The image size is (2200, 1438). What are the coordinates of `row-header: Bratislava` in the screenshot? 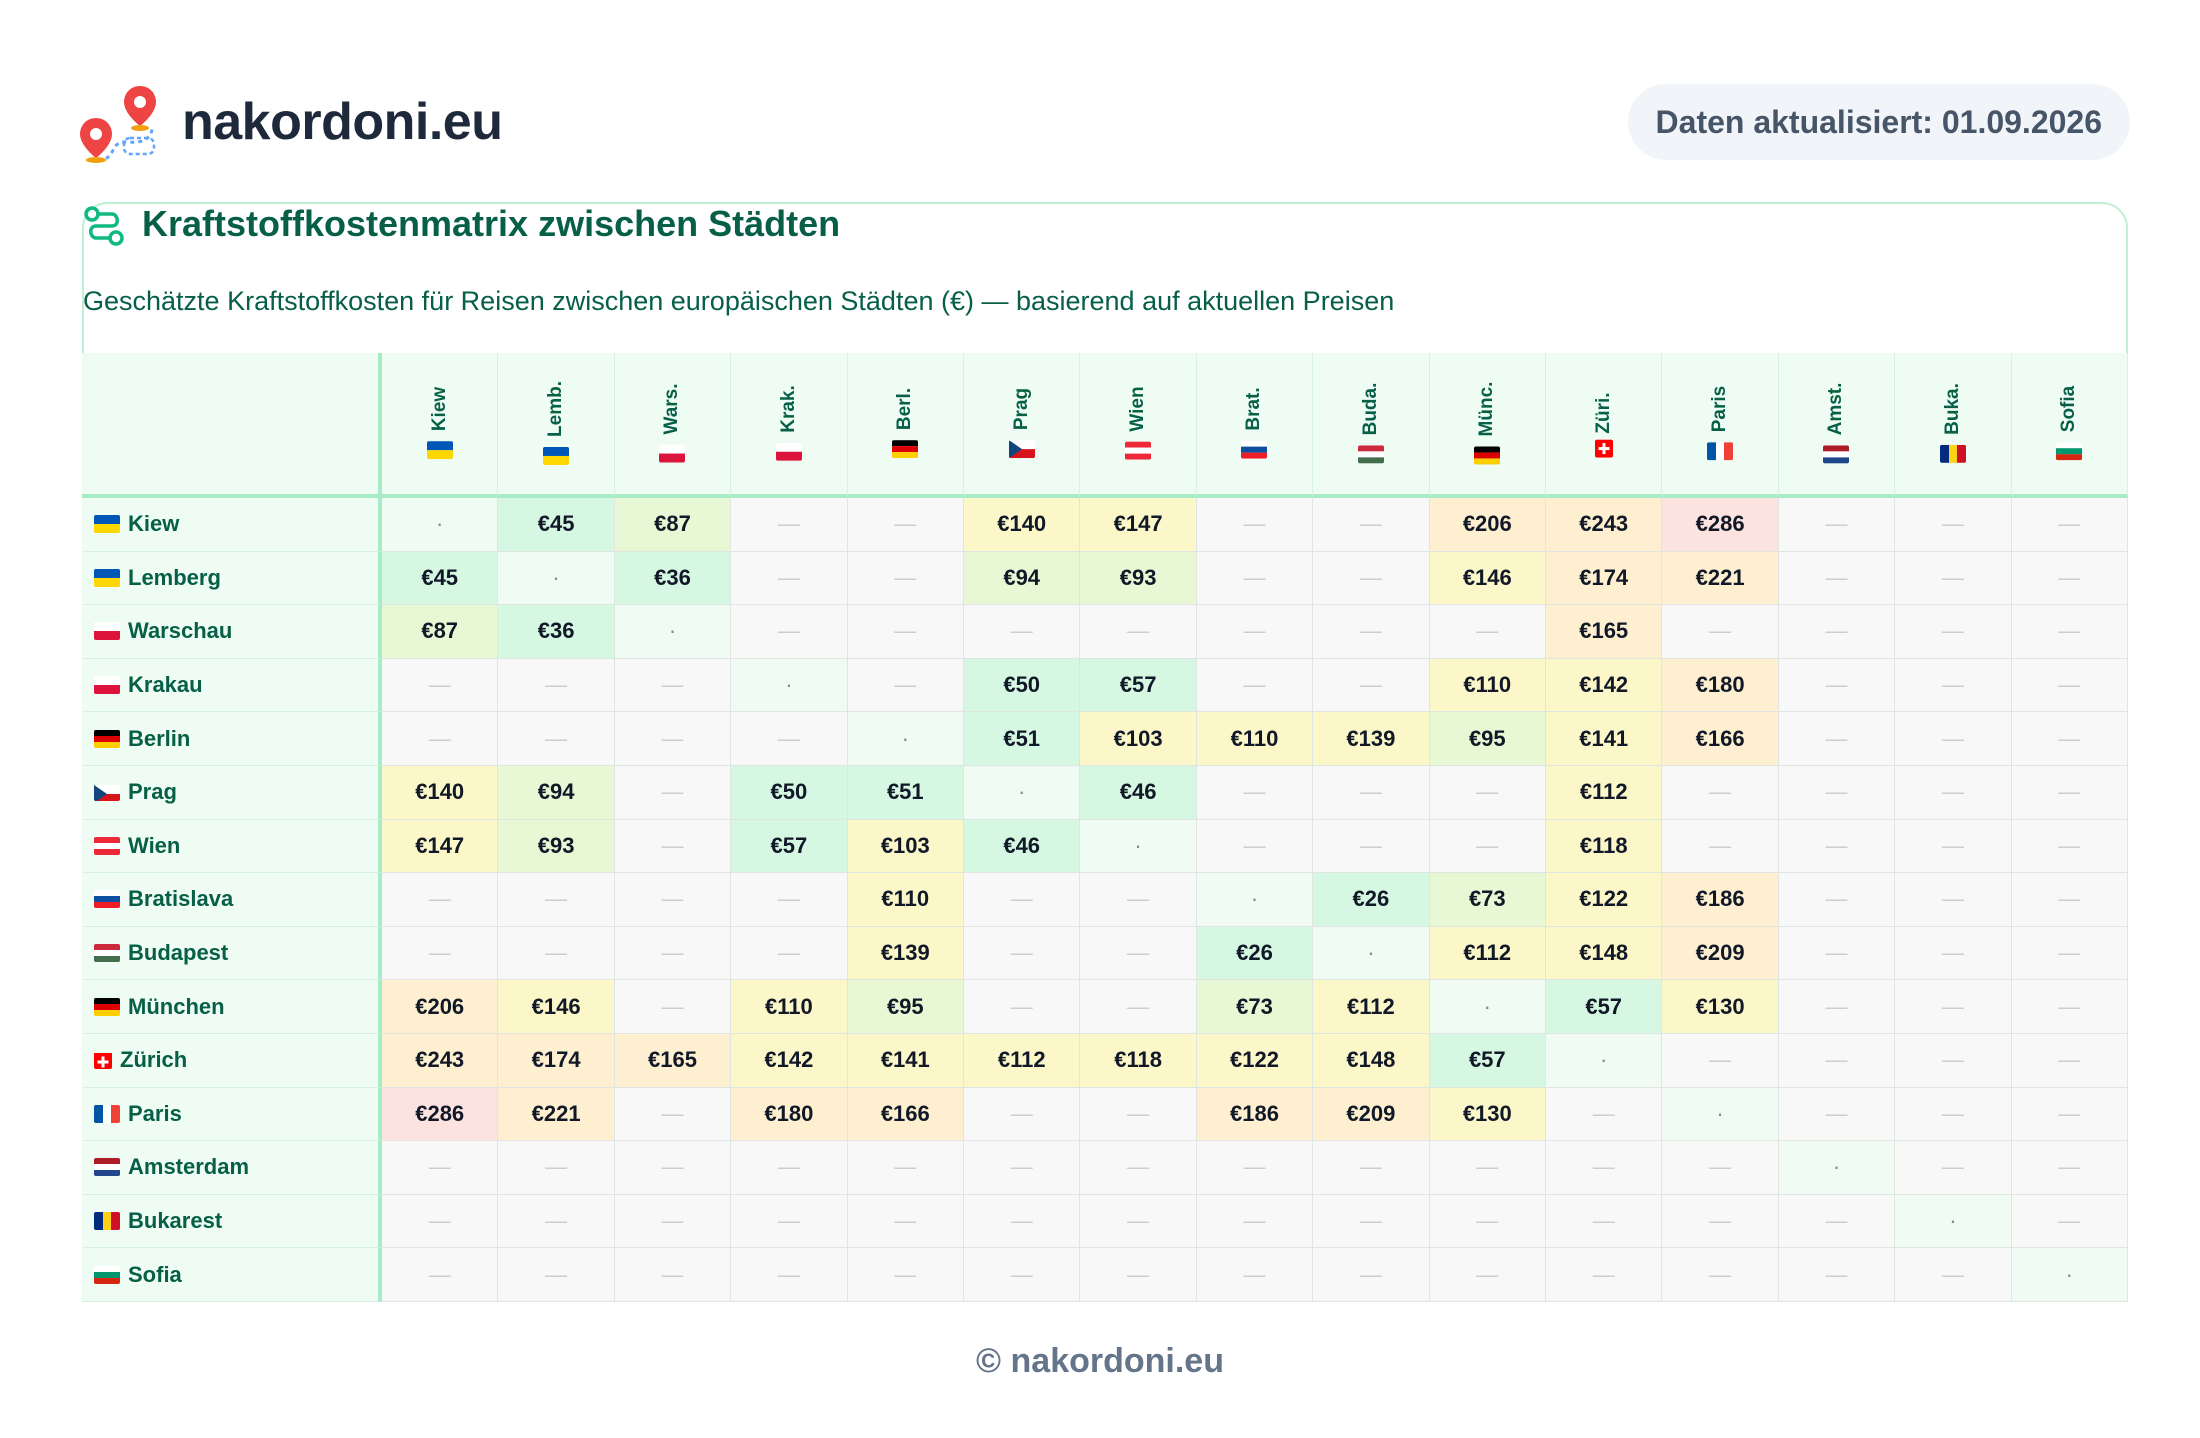 It's located at (232, 900).